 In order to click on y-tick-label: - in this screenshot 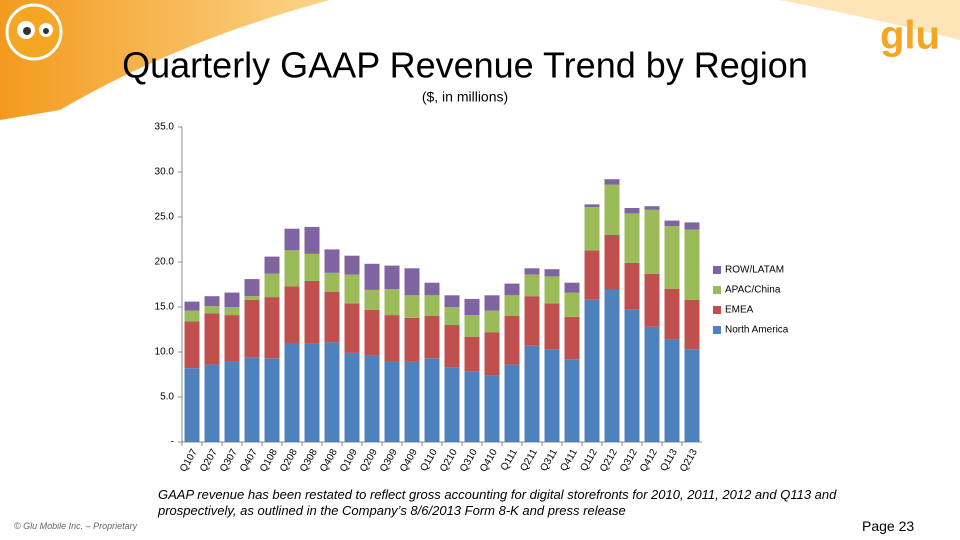, I will do `click(172, 442)`.